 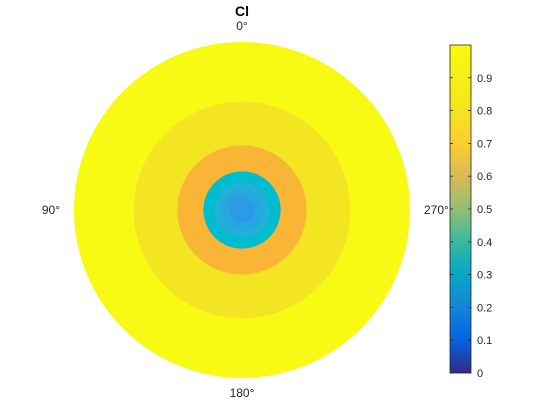 I want to click on colorbar-tick-label: 0.9, so click(x=484, y=79).